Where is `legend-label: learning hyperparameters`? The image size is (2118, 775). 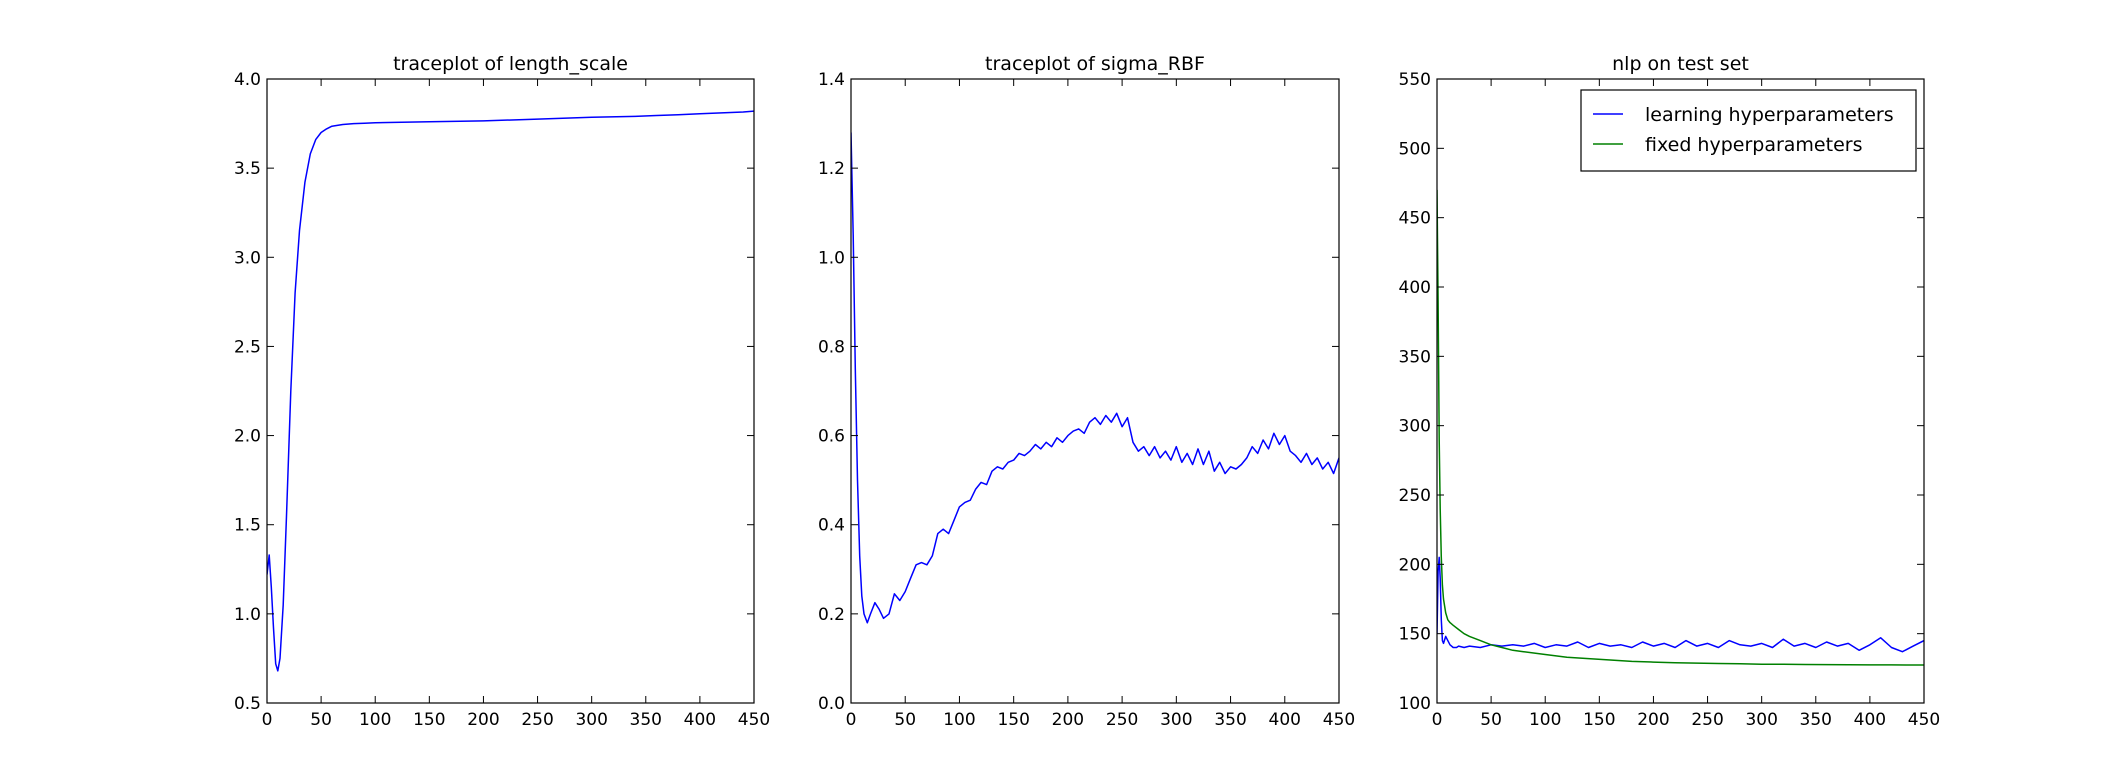
legend-label: learning hyperparameters is located at coordinates (1769, 115).